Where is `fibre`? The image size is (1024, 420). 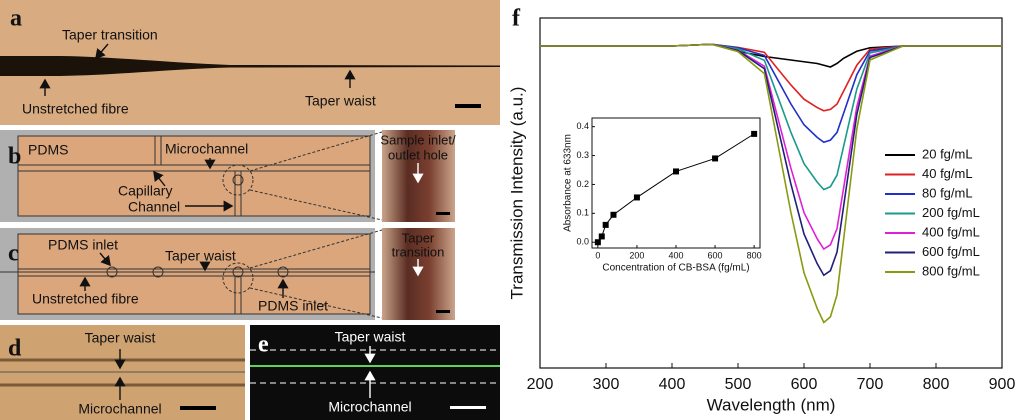
fibre is located at coordinates (250, 66).